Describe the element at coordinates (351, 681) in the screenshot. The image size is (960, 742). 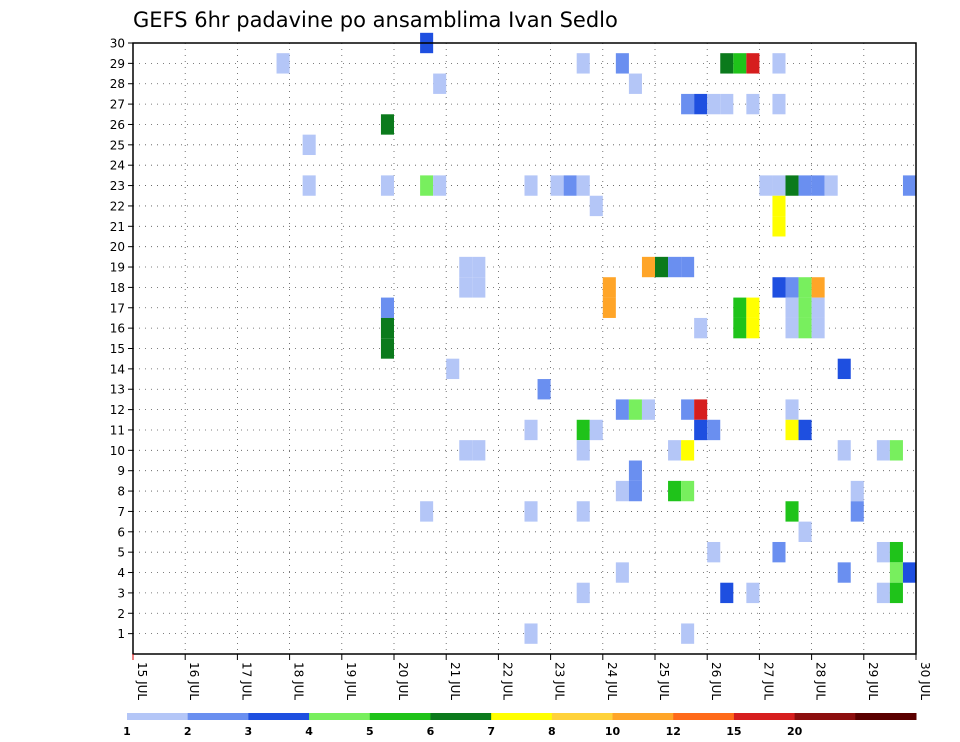
I see `x-tick-label: 19 JUL` at that location.